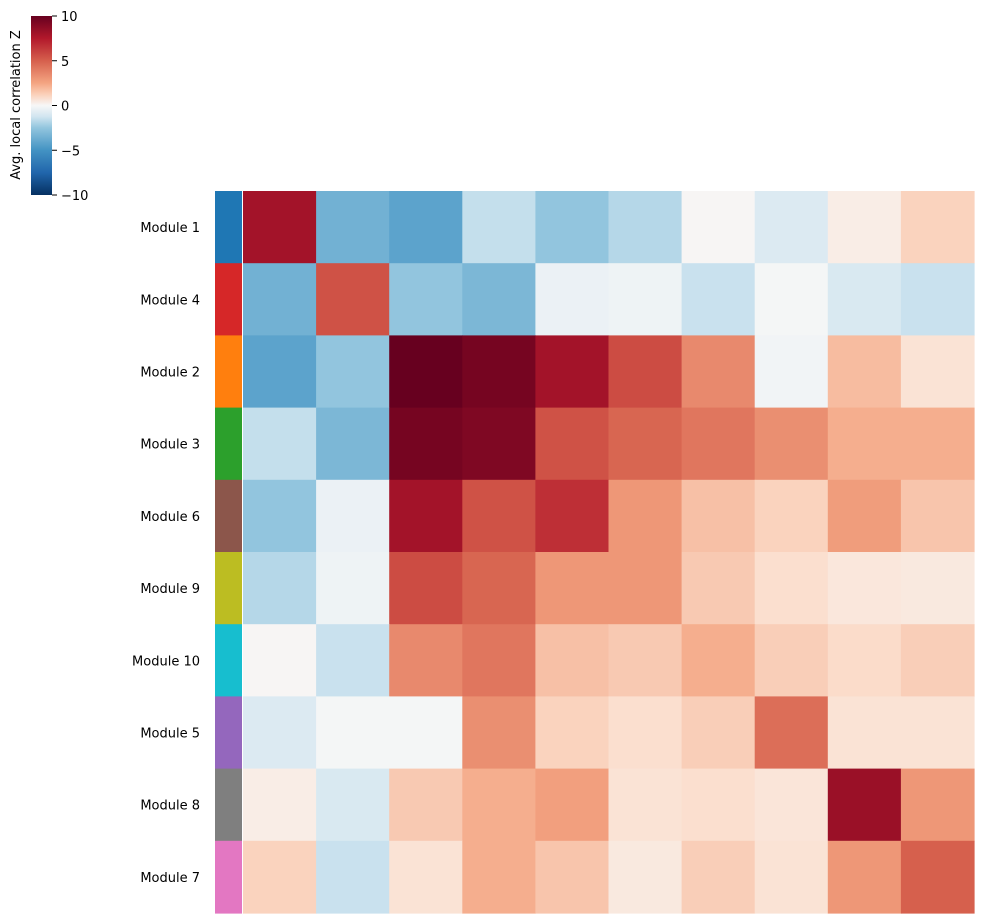 The height and width of the screenshot is (923, 984). I want to click on colorbar-tick-label: 0, so click(65, 107).